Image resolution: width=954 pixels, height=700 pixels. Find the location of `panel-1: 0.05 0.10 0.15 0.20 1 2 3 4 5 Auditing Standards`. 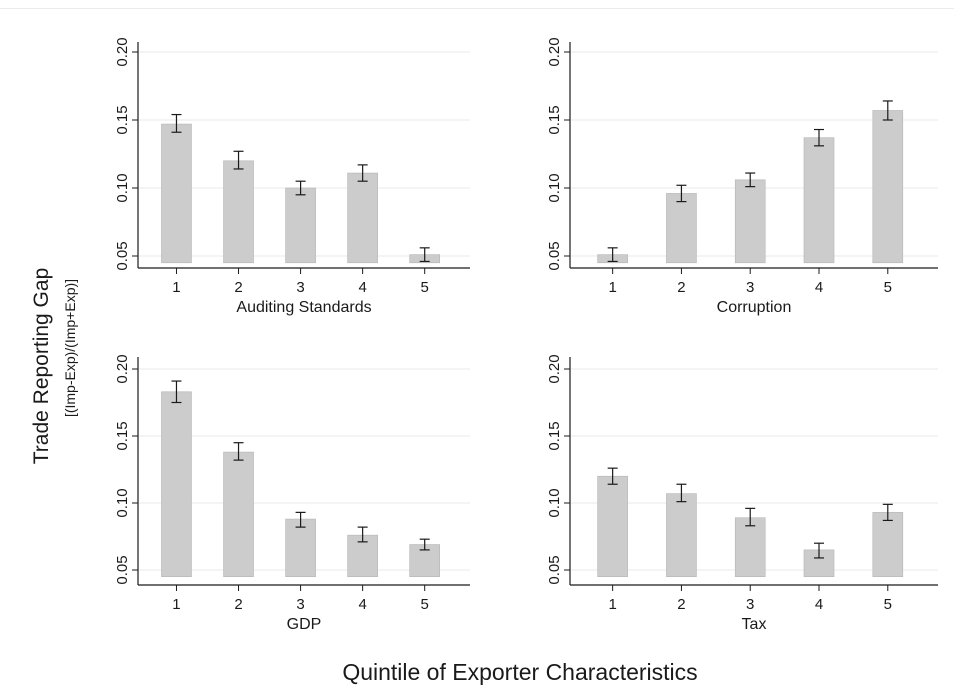

panel-1: 0.05 0.10 0.15 0.20 1 2 3 4 5 Auditing Standards is located at coordinates (292, 176).